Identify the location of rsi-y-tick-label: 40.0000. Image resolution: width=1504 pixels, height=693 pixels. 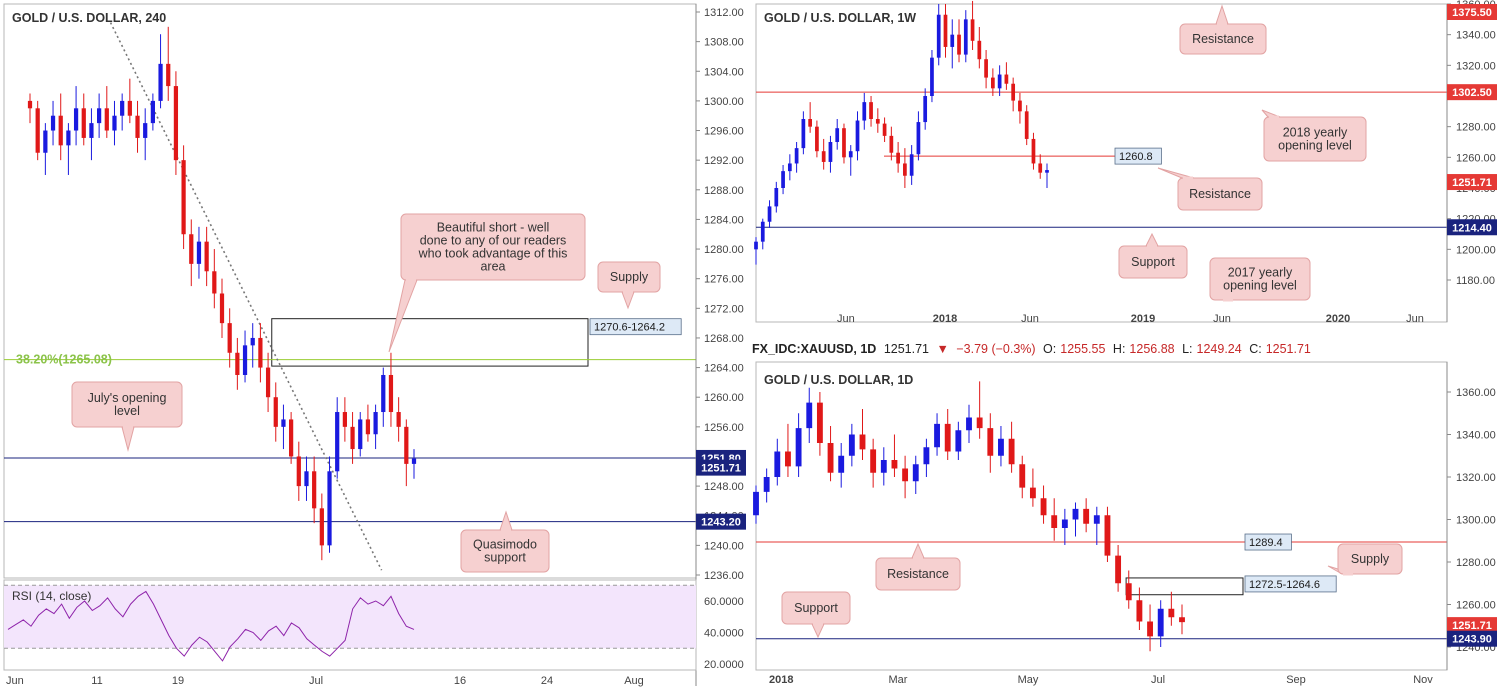
(724, 634).